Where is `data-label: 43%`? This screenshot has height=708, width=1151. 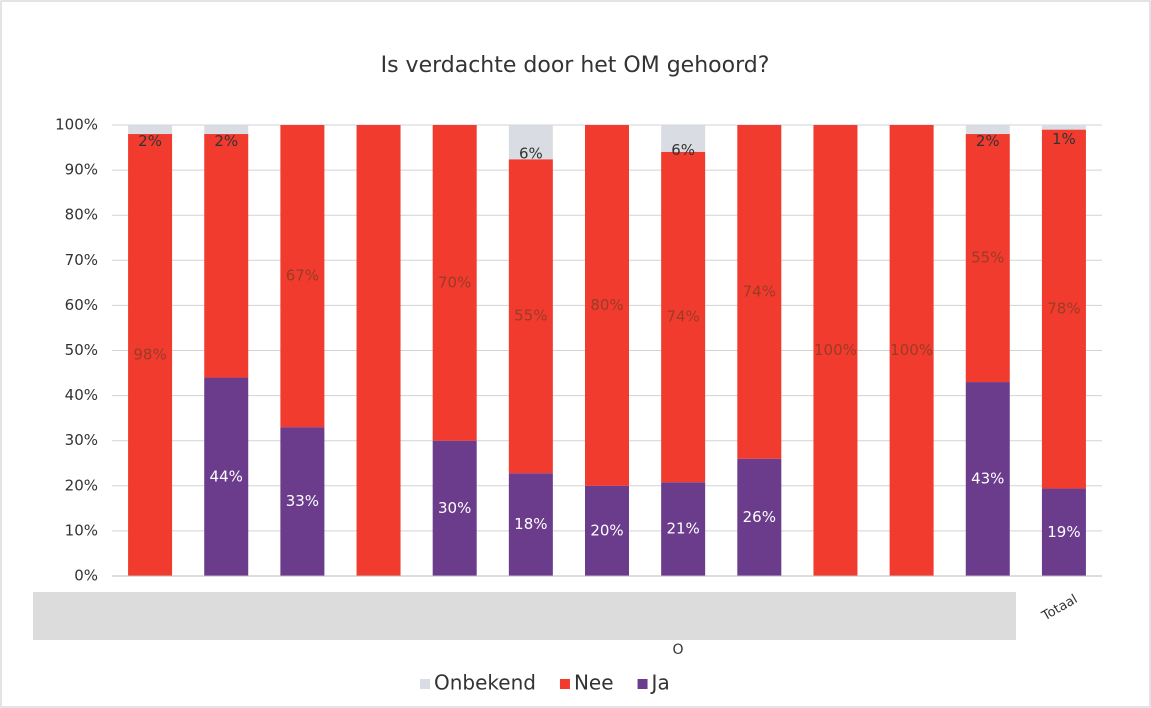 data-label: 43% is located at coordinates (987, 479).